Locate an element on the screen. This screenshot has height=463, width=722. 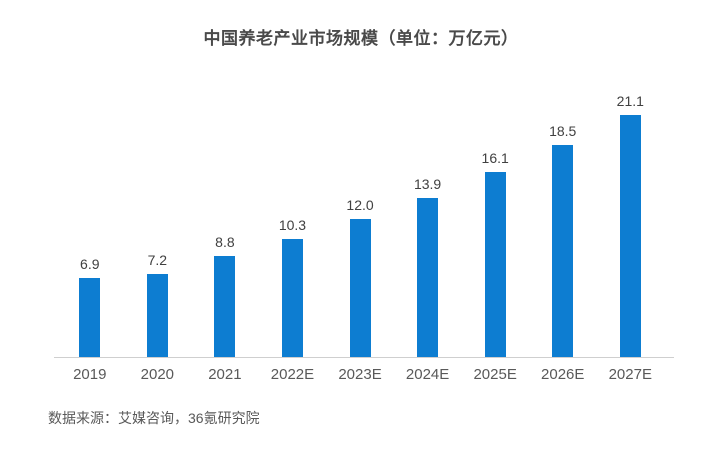
x-axis-tick-label: 2022E is located at coordinates (292, 374).